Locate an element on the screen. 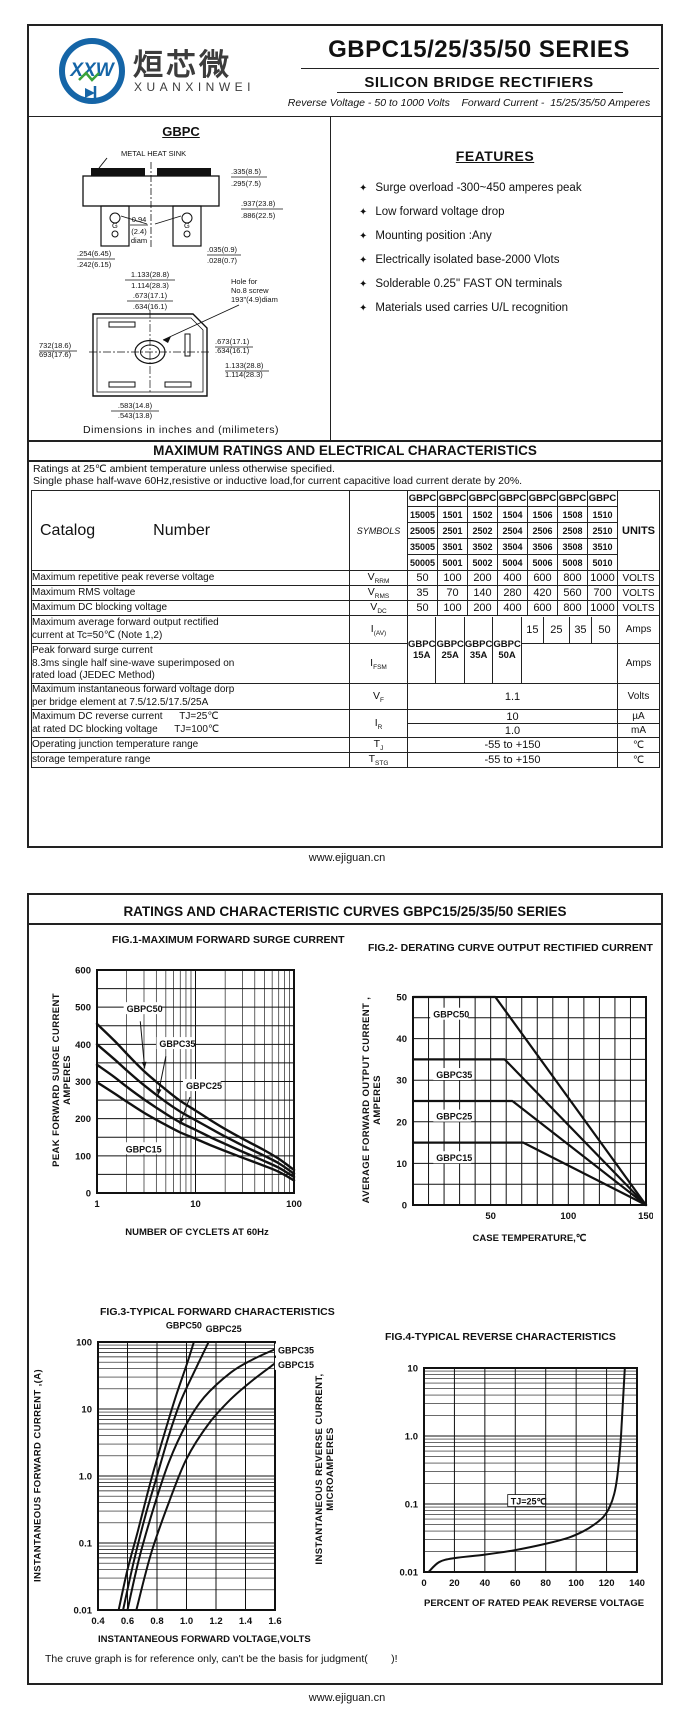  row-symbol: IFSM is located at coordinates (378, 664).